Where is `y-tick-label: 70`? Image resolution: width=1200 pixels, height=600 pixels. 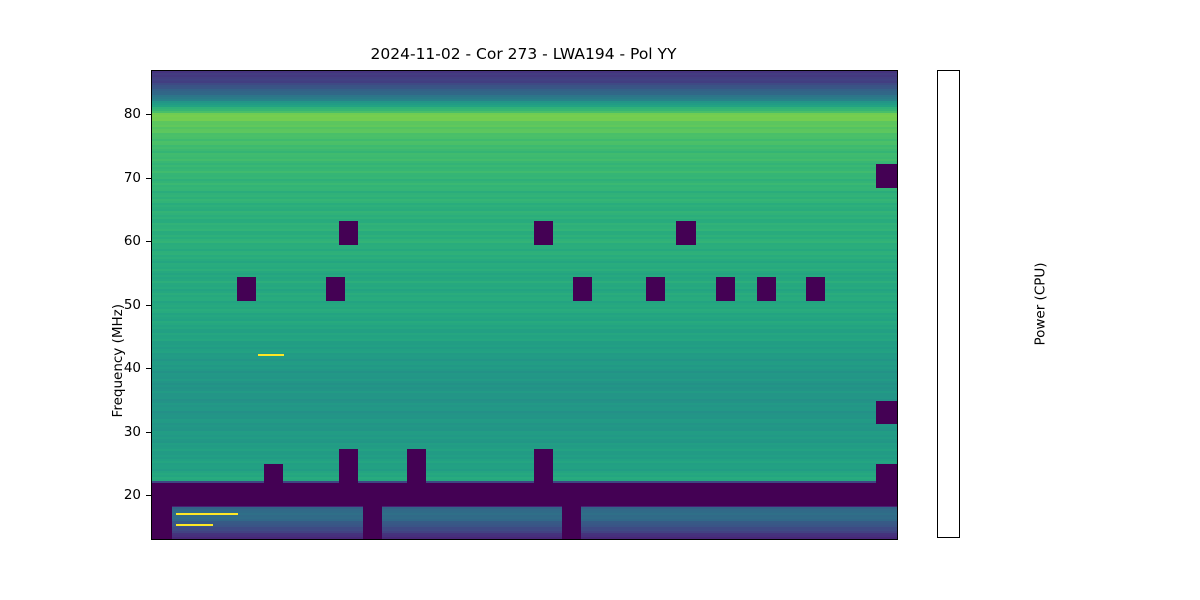 y-tick-label: 70 is located at coordinates (132, 177).